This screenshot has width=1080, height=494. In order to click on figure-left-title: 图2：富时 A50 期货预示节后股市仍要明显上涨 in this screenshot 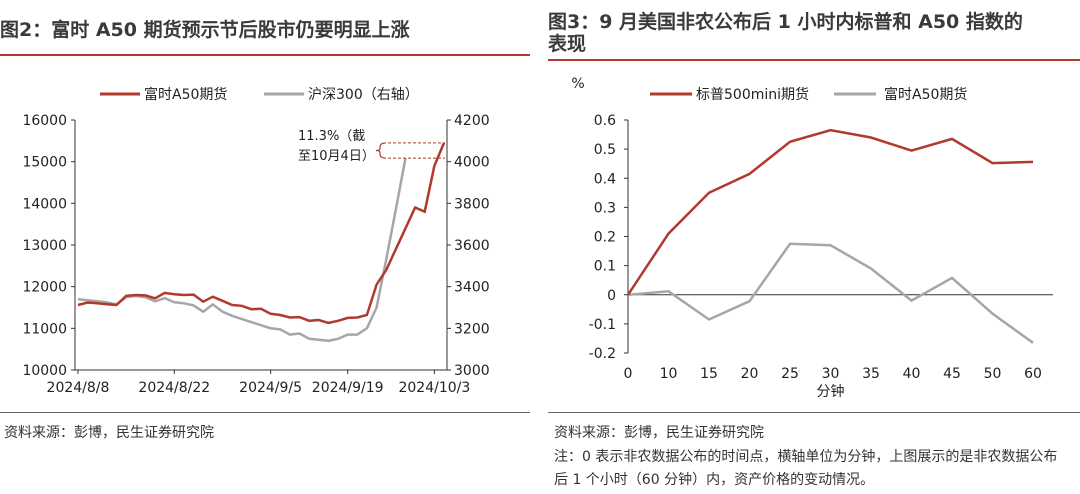, I will do `click(205, 30)`.